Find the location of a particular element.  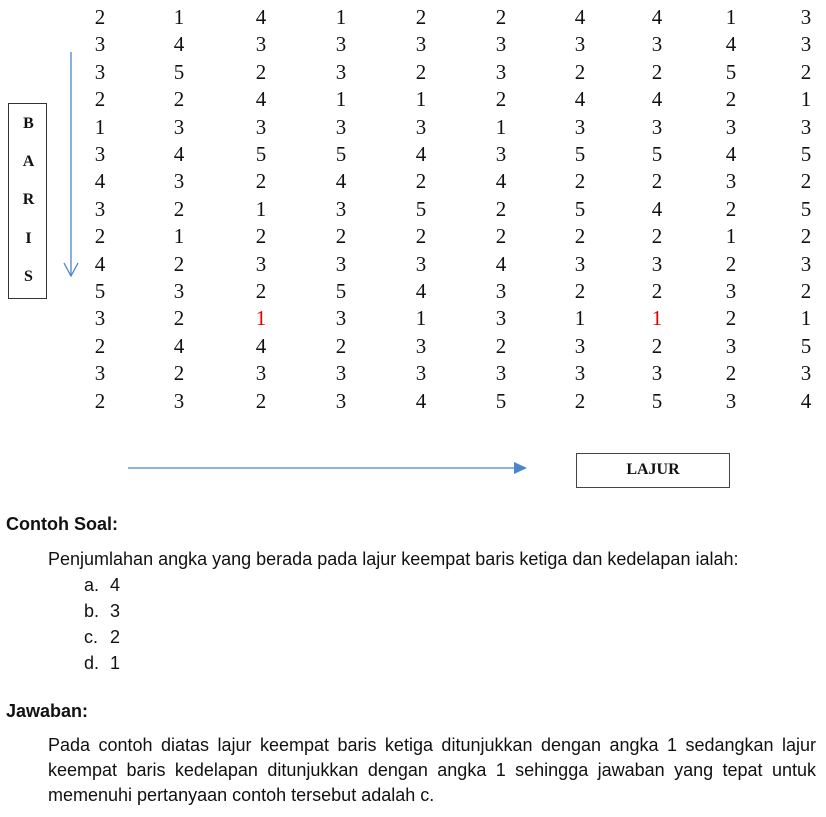

option-label: a. is located at coordinates (92, 585).